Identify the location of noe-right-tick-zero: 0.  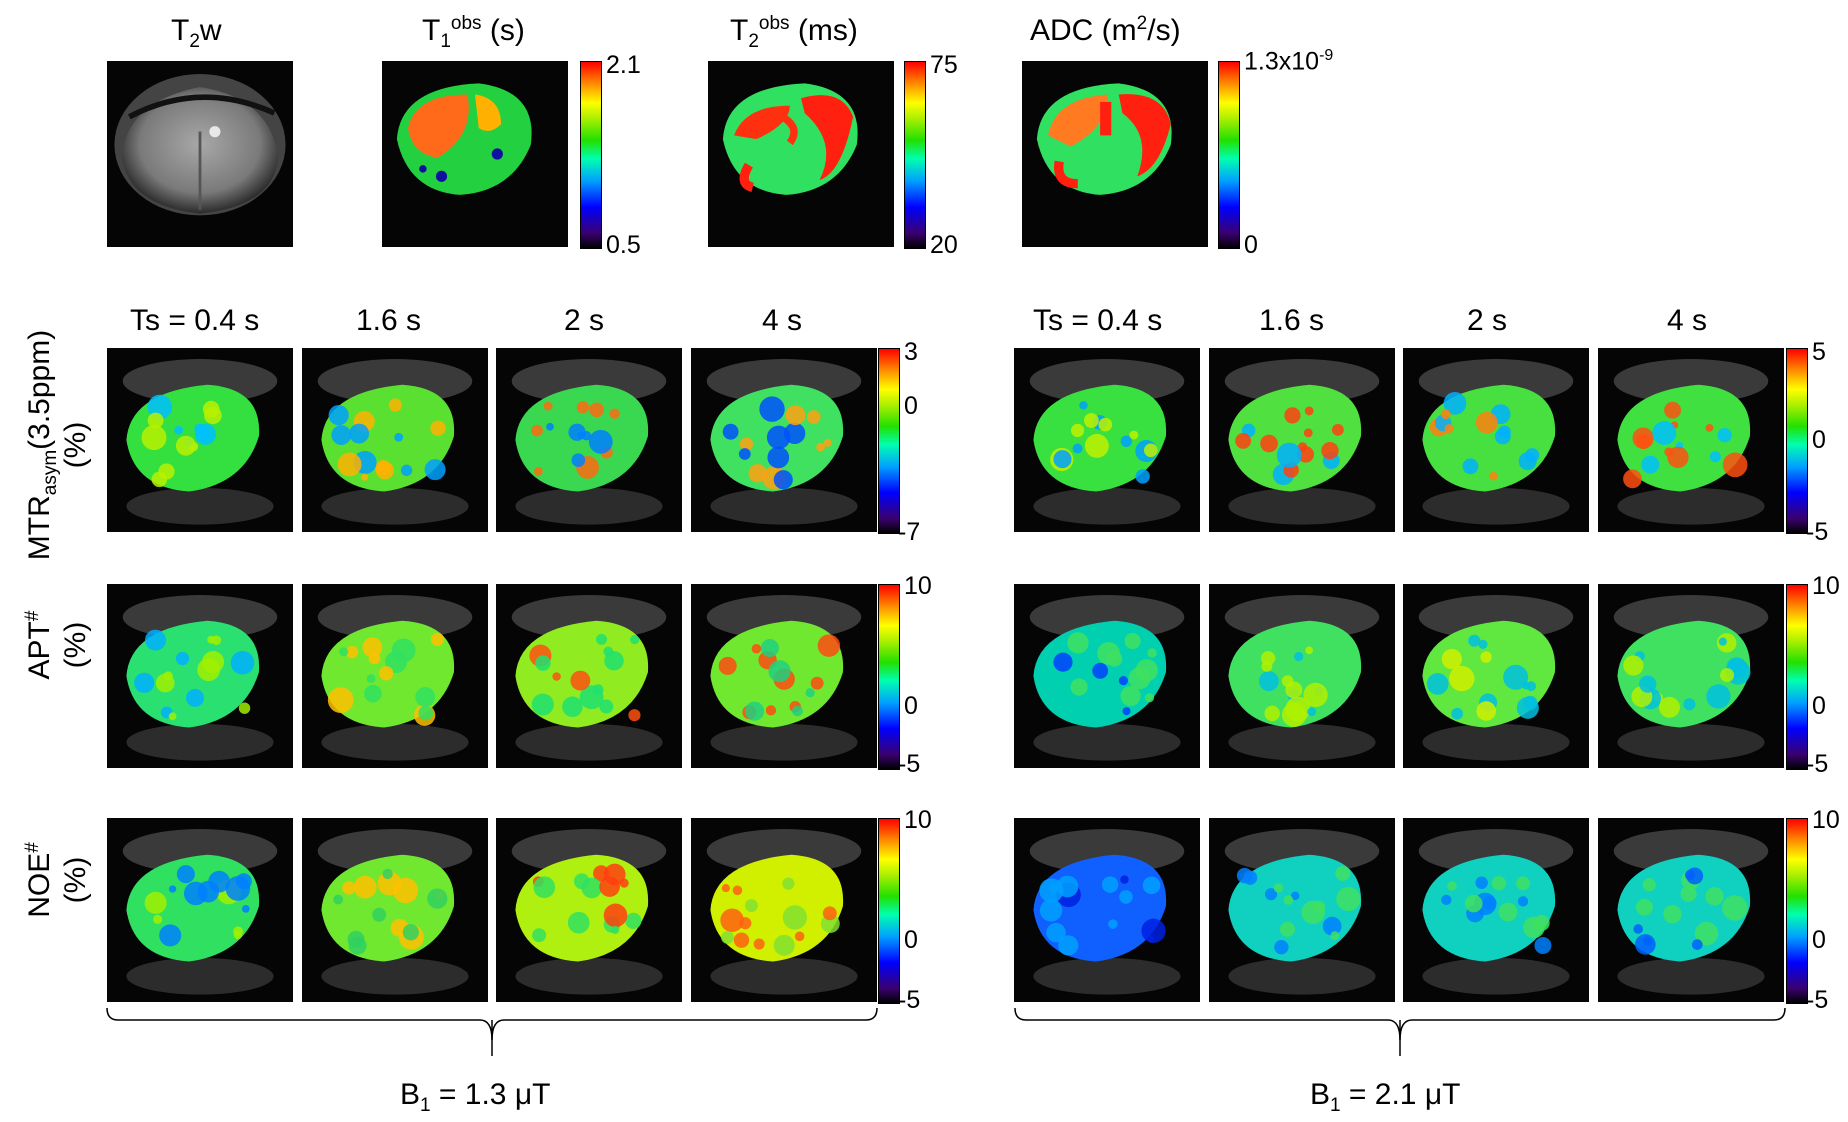
(1819, 940).